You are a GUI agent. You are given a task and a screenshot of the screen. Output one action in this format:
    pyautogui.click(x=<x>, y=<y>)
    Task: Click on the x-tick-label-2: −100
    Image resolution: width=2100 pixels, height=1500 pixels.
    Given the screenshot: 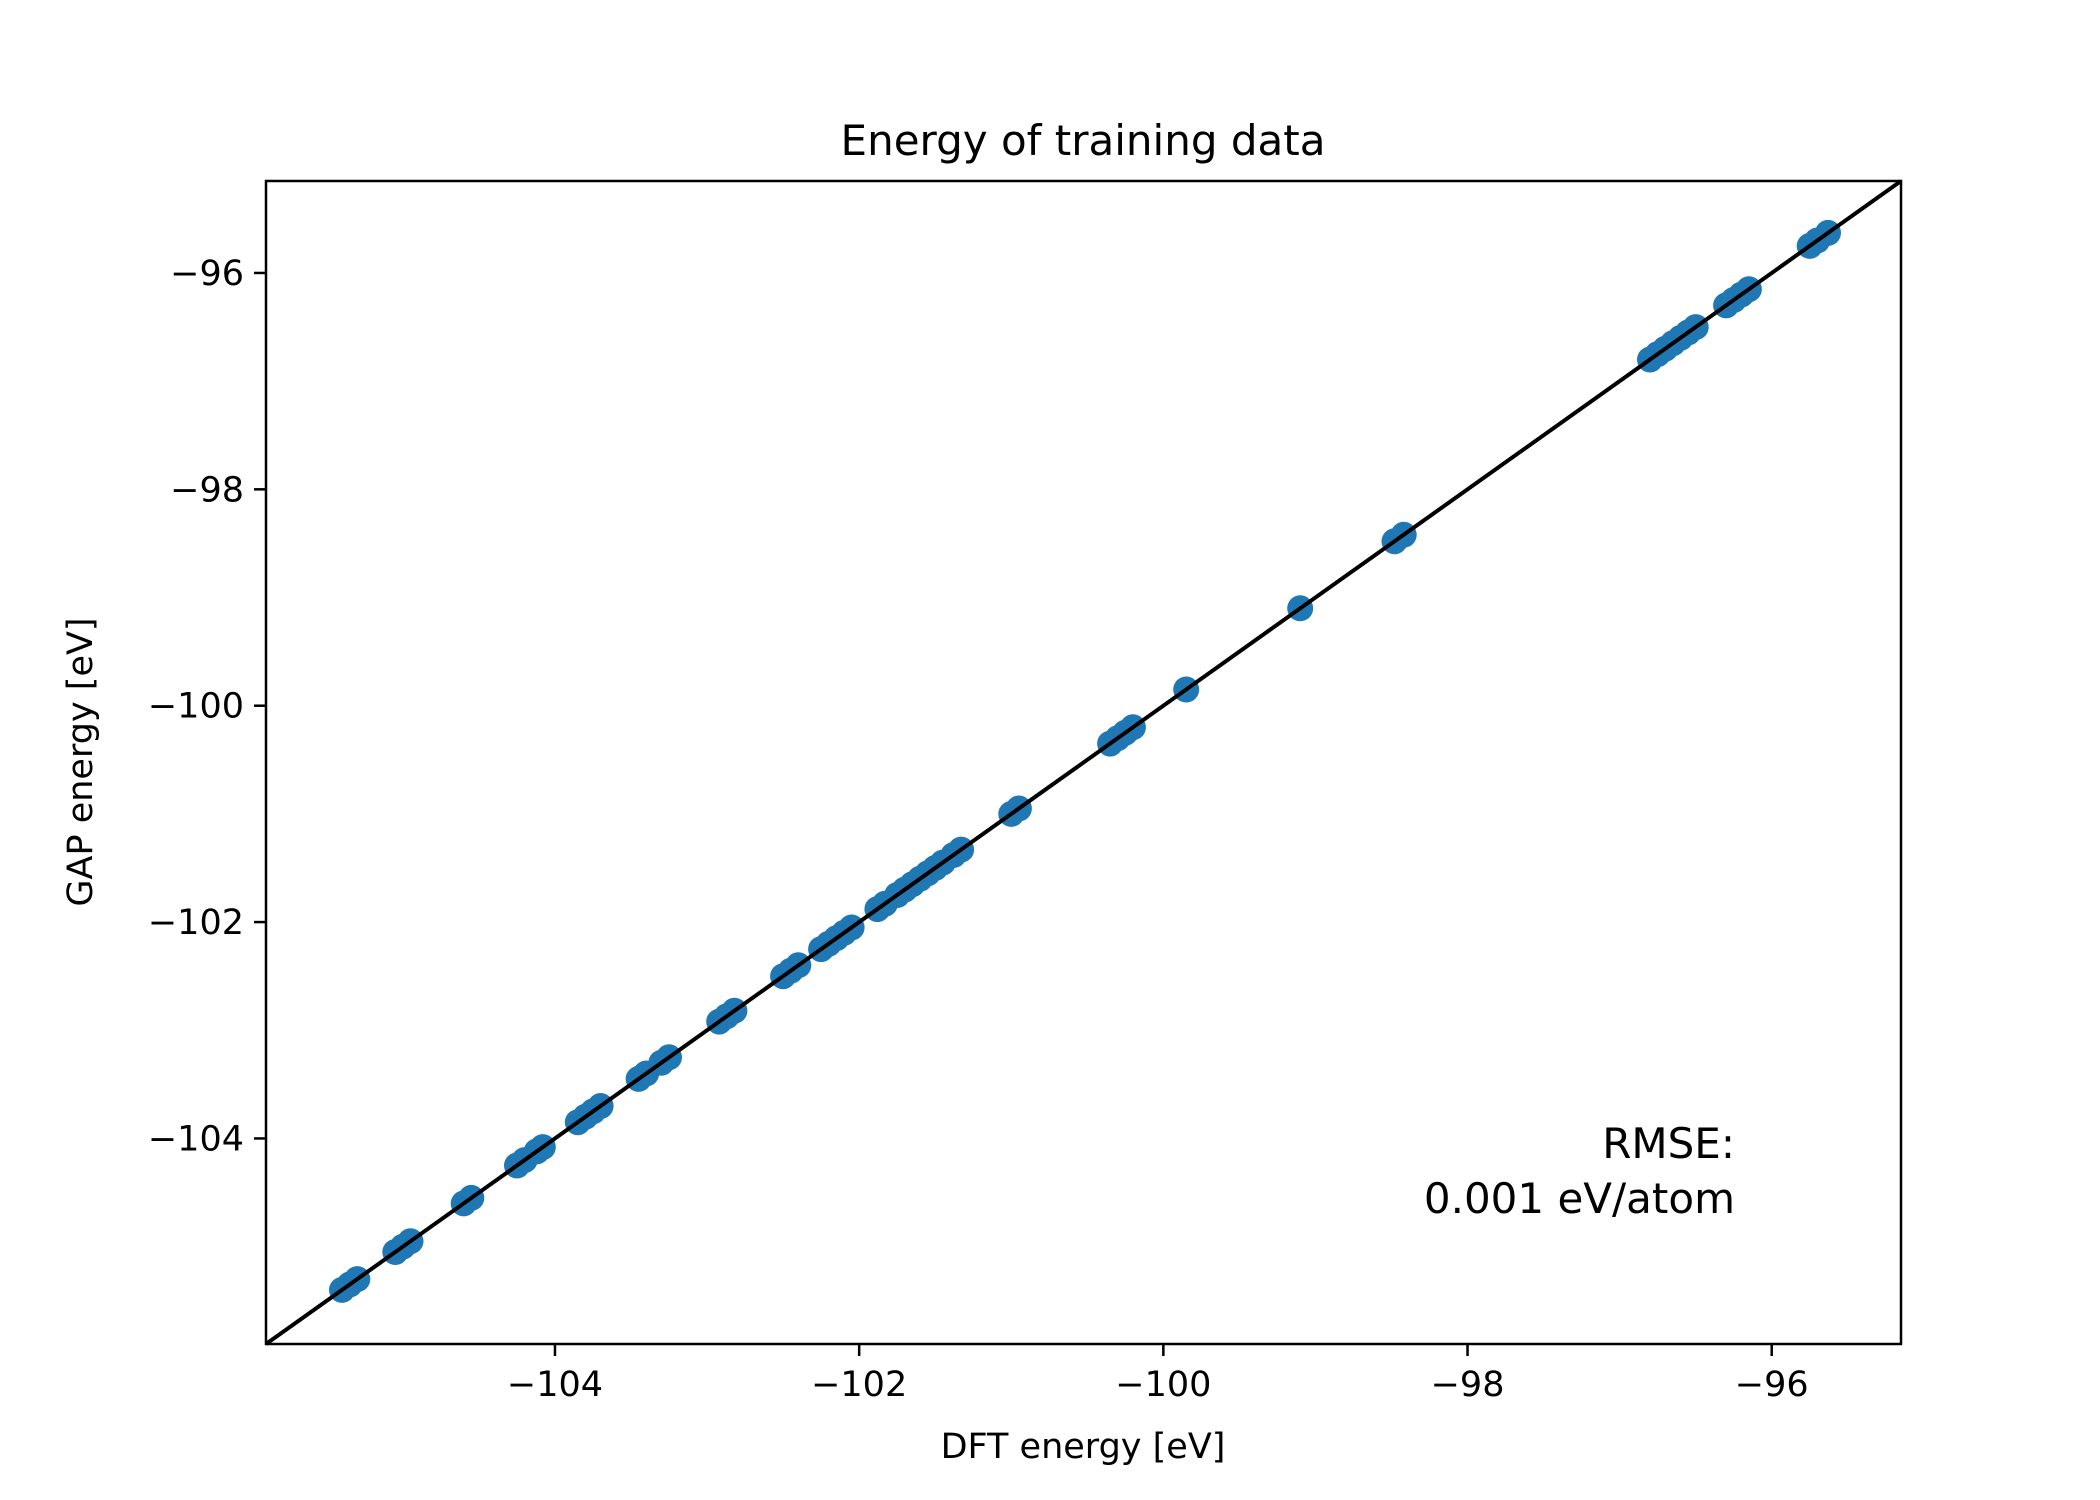 What is the action you would take?
    pyautogui.click(x=1163, y=1385)
    